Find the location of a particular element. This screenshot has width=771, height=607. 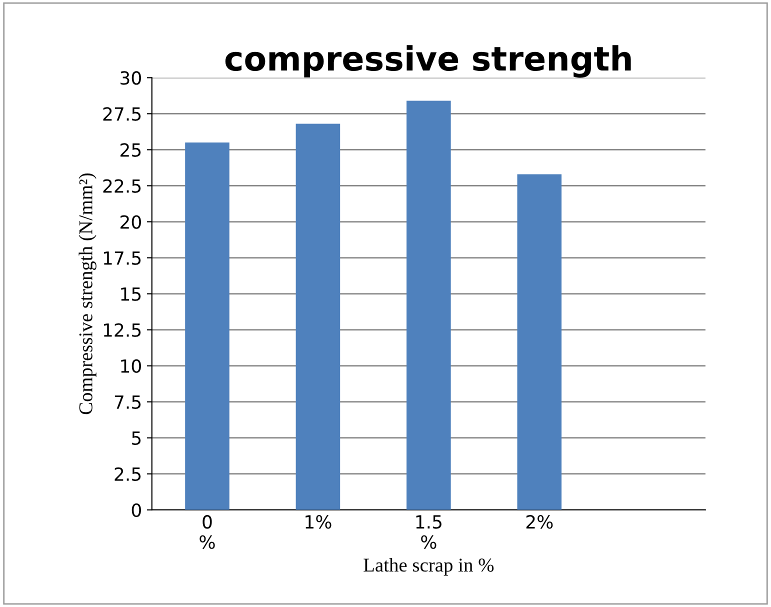

y-tick-label: 27.5 is located at coordinates (122, 114).